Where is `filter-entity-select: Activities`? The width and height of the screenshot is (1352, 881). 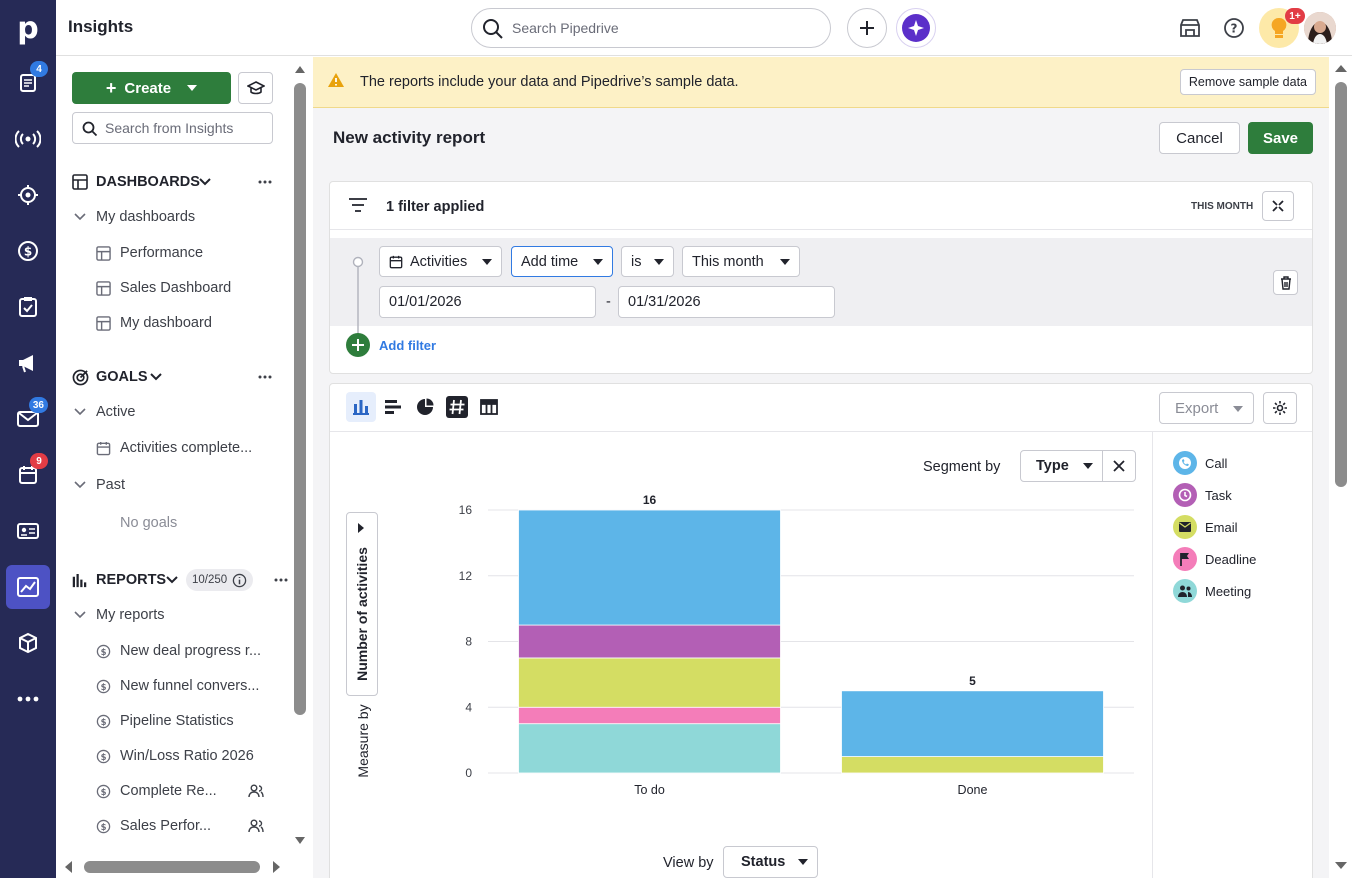
filter-entity-select: Activities is located at coordinates (440, 261).